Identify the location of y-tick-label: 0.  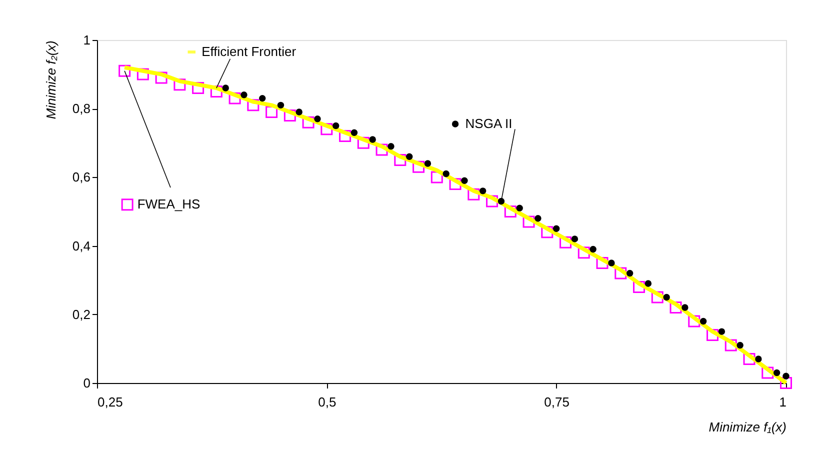
(86, 383).